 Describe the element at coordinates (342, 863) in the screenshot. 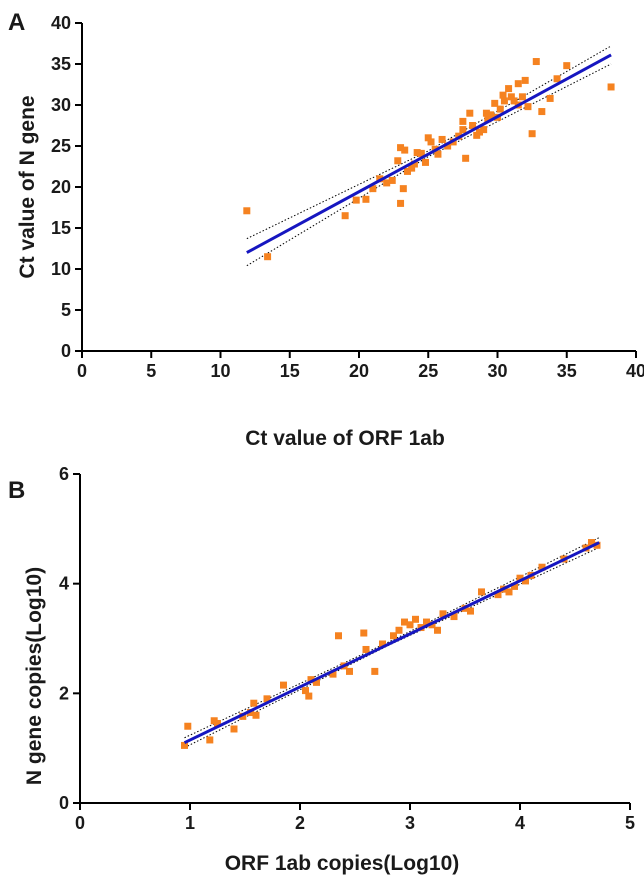

I see `panel-b-x-axis-title: ORF 1ab copies(Log10)` at that location.